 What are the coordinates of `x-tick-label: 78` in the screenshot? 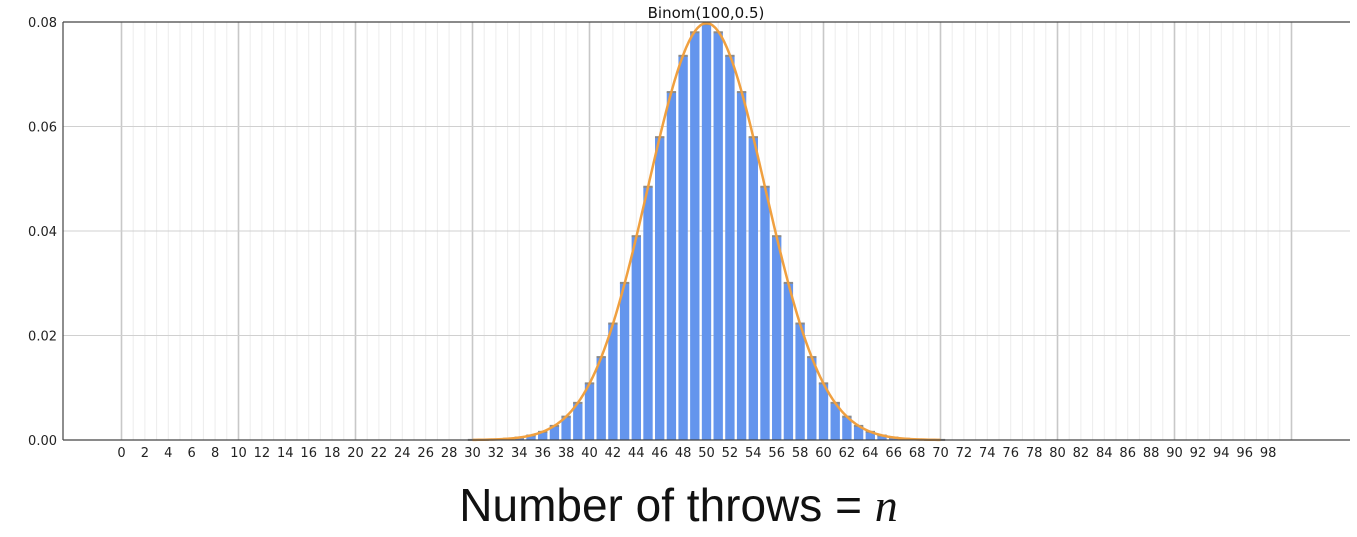 It's located at (1034, 453).